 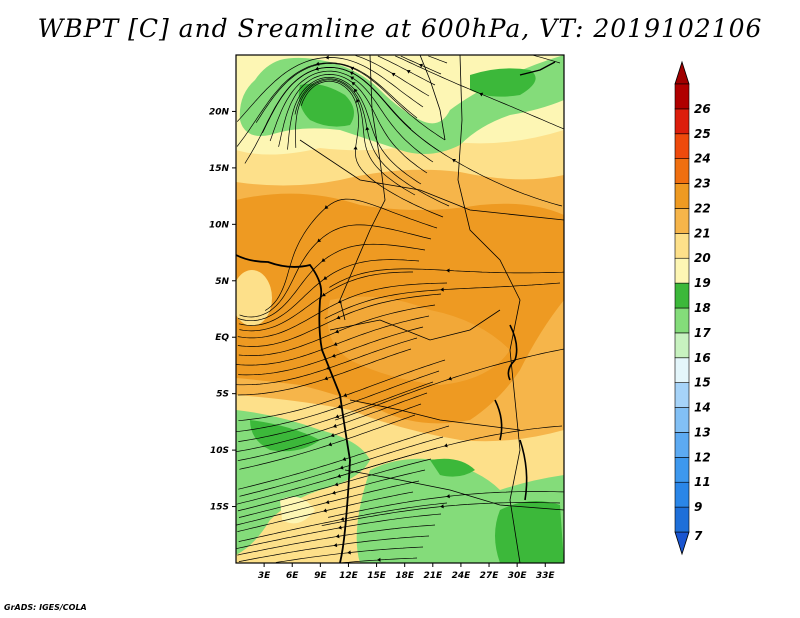 What do you see at coordinates (222, 282) in the screenshot?
I see `y-tick-label: 5N` at bounding box center [222, 282].